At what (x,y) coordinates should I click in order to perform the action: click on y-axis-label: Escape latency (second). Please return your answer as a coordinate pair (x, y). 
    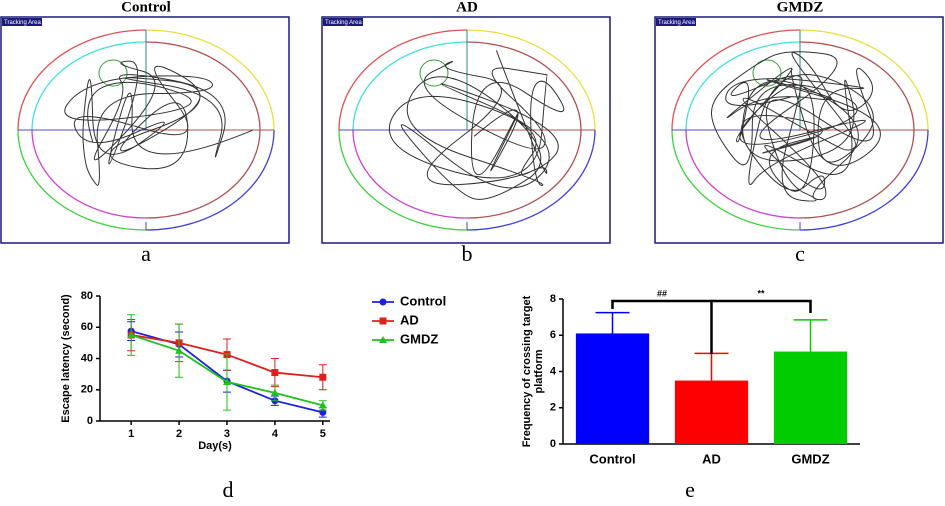
    Looking at the image, I should click on (66, 358).